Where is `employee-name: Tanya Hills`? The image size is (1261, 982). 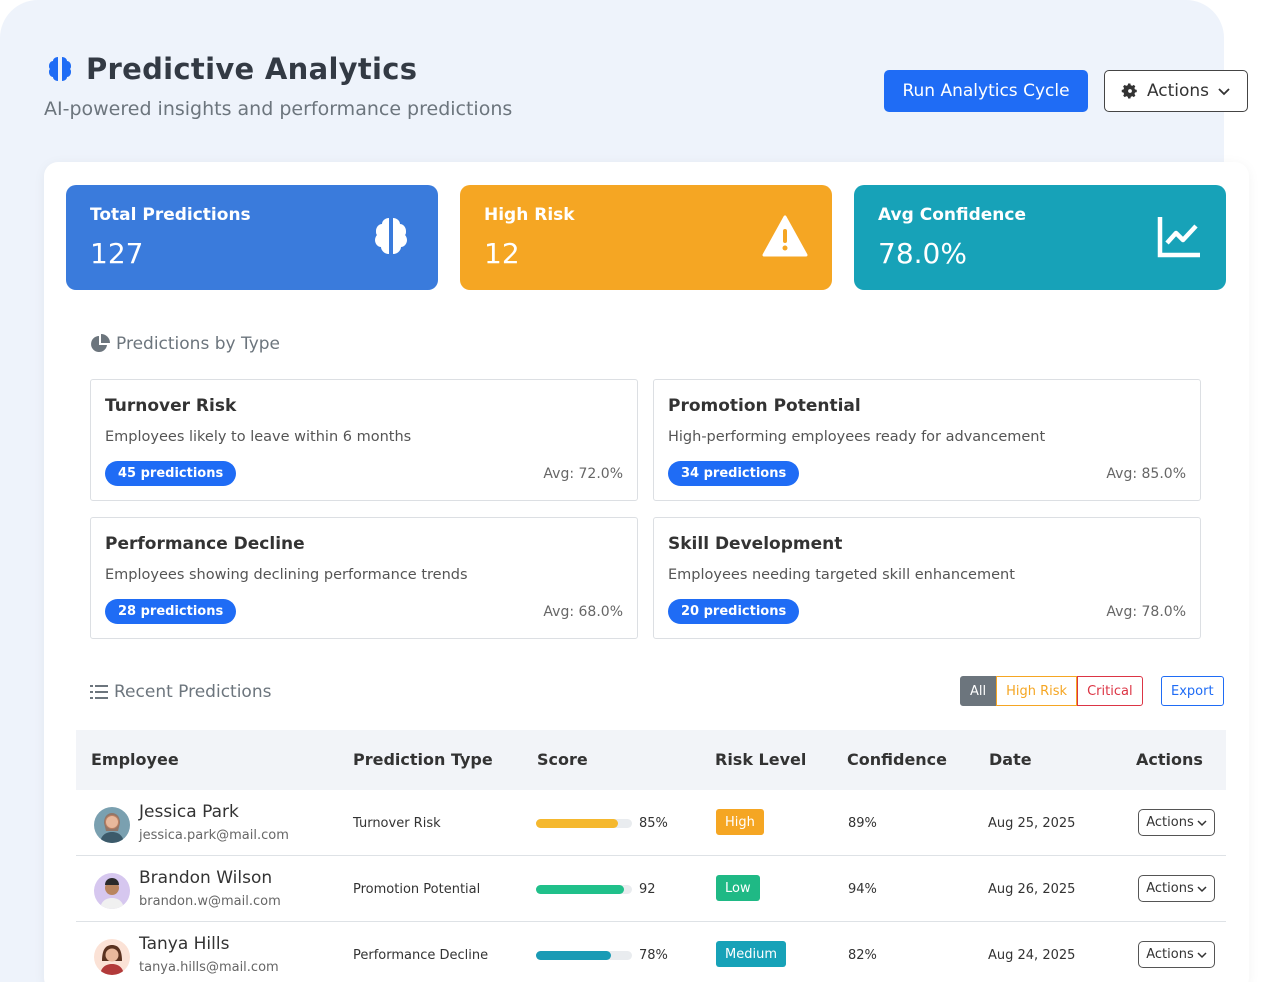 employee-name: Tanya Hills is located at coordinates (184, 944).